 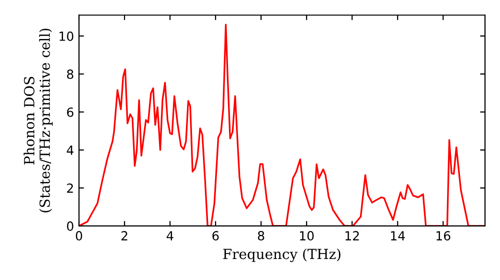 What do you see at coordinates (70, 112) in the screenshot?
I see `y-tick-label: 6` at bounding box center [70, 112].